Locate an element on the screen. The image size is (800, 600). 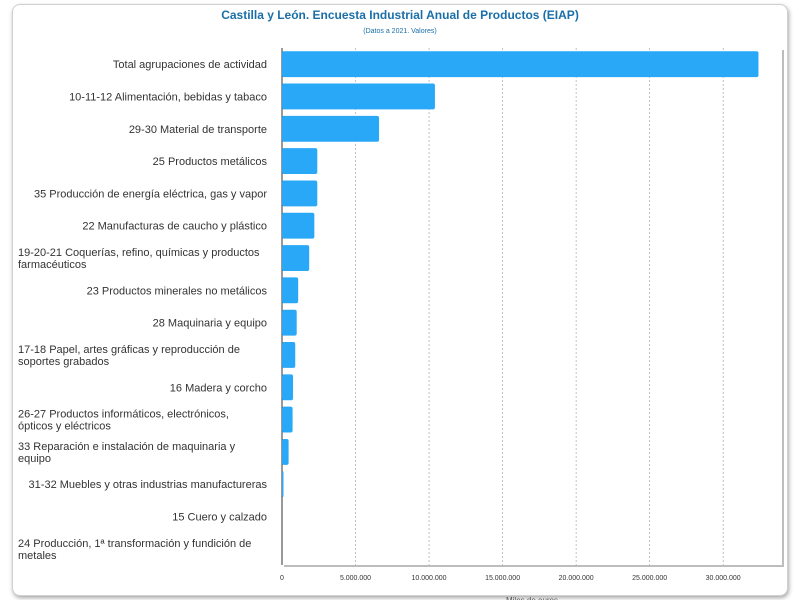
x-tick-label: 10.000.000 is located at coordinates (429, 578).